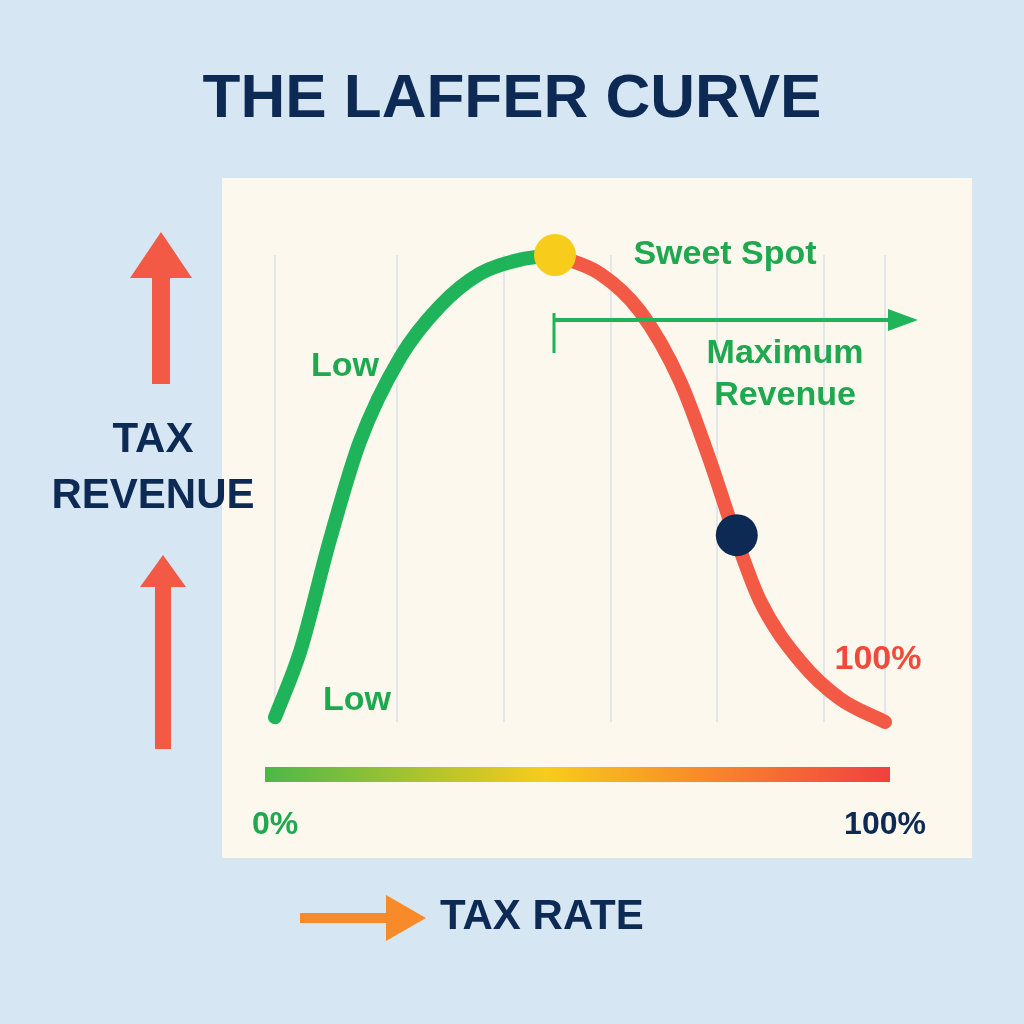 This screenshot has height=1024, width=1024. What do you see at coordinates (542, 914) in the screenshot?
I see `x-axis-title: TAX RATE` at bounding box center [542, 914].